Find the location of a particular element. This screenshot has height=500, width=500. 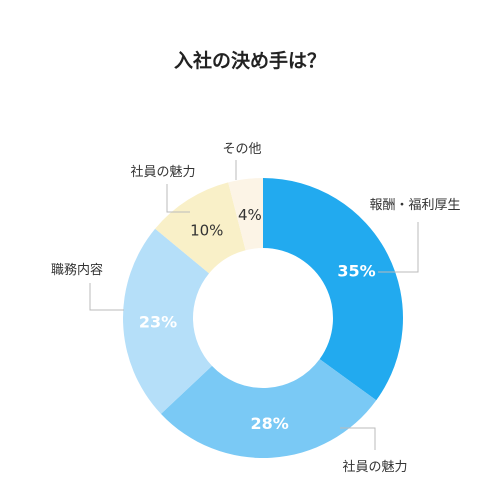

chart-title: 入社の決め手は？ is located at coordinates (249, 61).